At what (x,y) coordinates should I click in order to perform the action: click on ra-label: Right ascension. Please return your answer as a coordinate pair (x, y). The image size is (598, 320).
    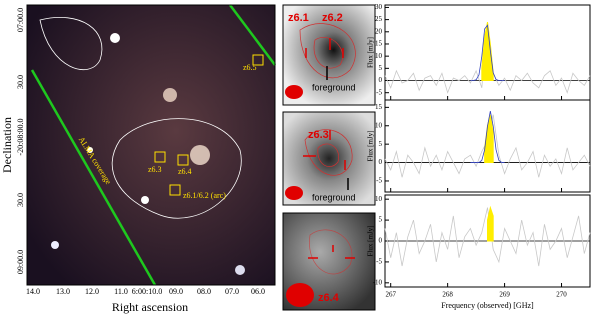
    Looking at the image, I should click on (150, 307).